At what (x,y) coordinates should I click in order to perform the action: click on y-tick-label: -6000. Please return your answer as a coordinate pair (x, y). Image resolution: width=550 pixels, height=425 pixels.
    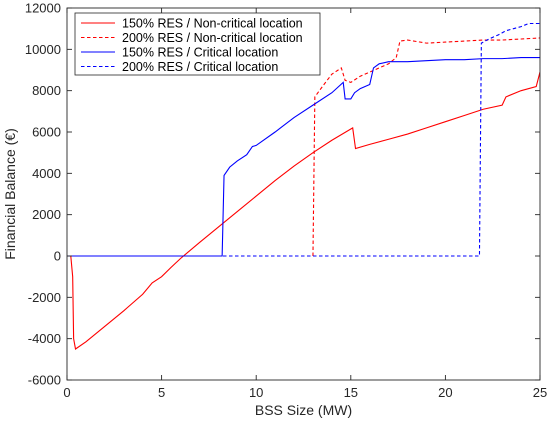
    Looking at the image, I should click on (44, 380).